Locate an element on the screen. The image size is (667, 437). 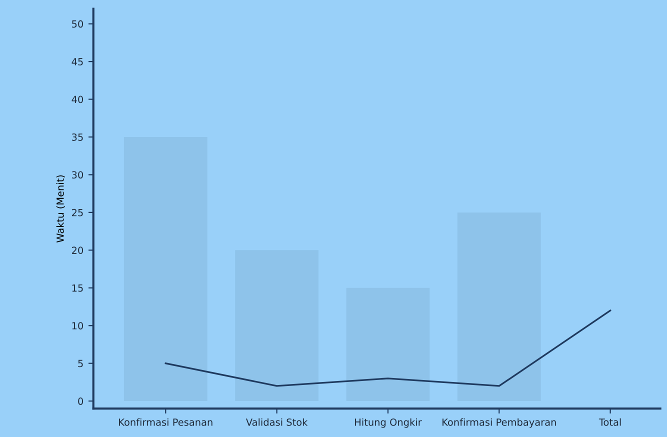
x-tick-label: Total is located at coordinates (609, 422).